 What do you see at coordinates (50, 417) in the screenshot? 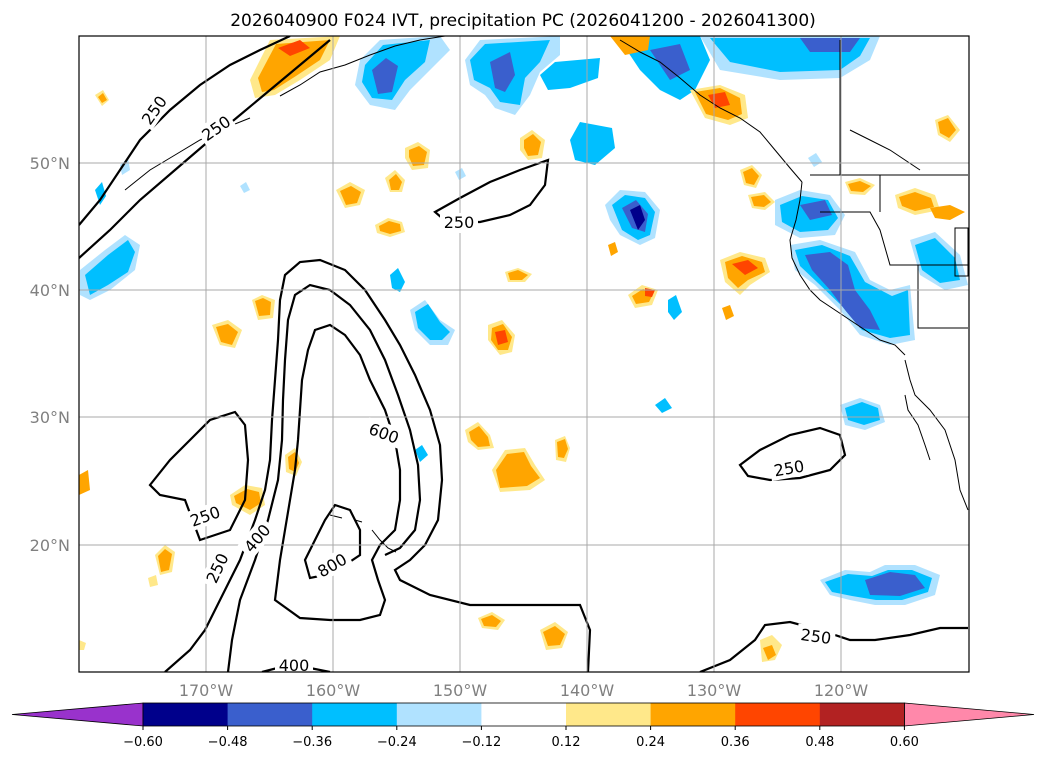
I see `lat-label-30n: 30°N` at bounding box center [50, 417].